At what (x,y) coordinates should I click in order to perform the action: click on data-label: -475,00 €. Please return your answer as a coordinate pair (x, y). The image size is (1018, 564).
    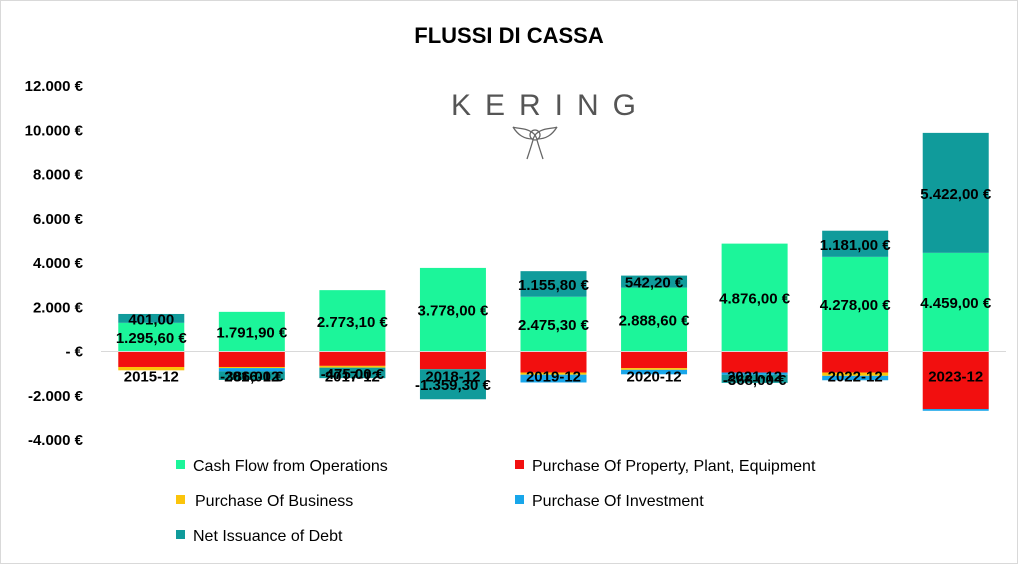
    Looking at the image, I should click on (353, 374).